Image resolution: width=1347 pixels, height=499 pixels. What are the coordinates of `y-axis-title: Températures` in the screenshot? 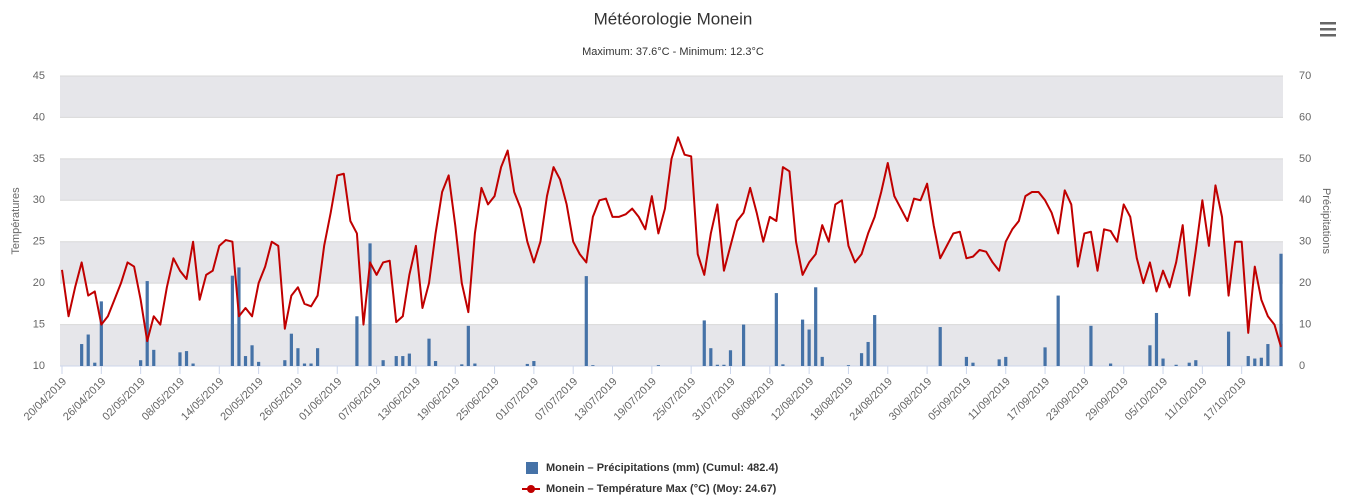 It's located at (16, 221).